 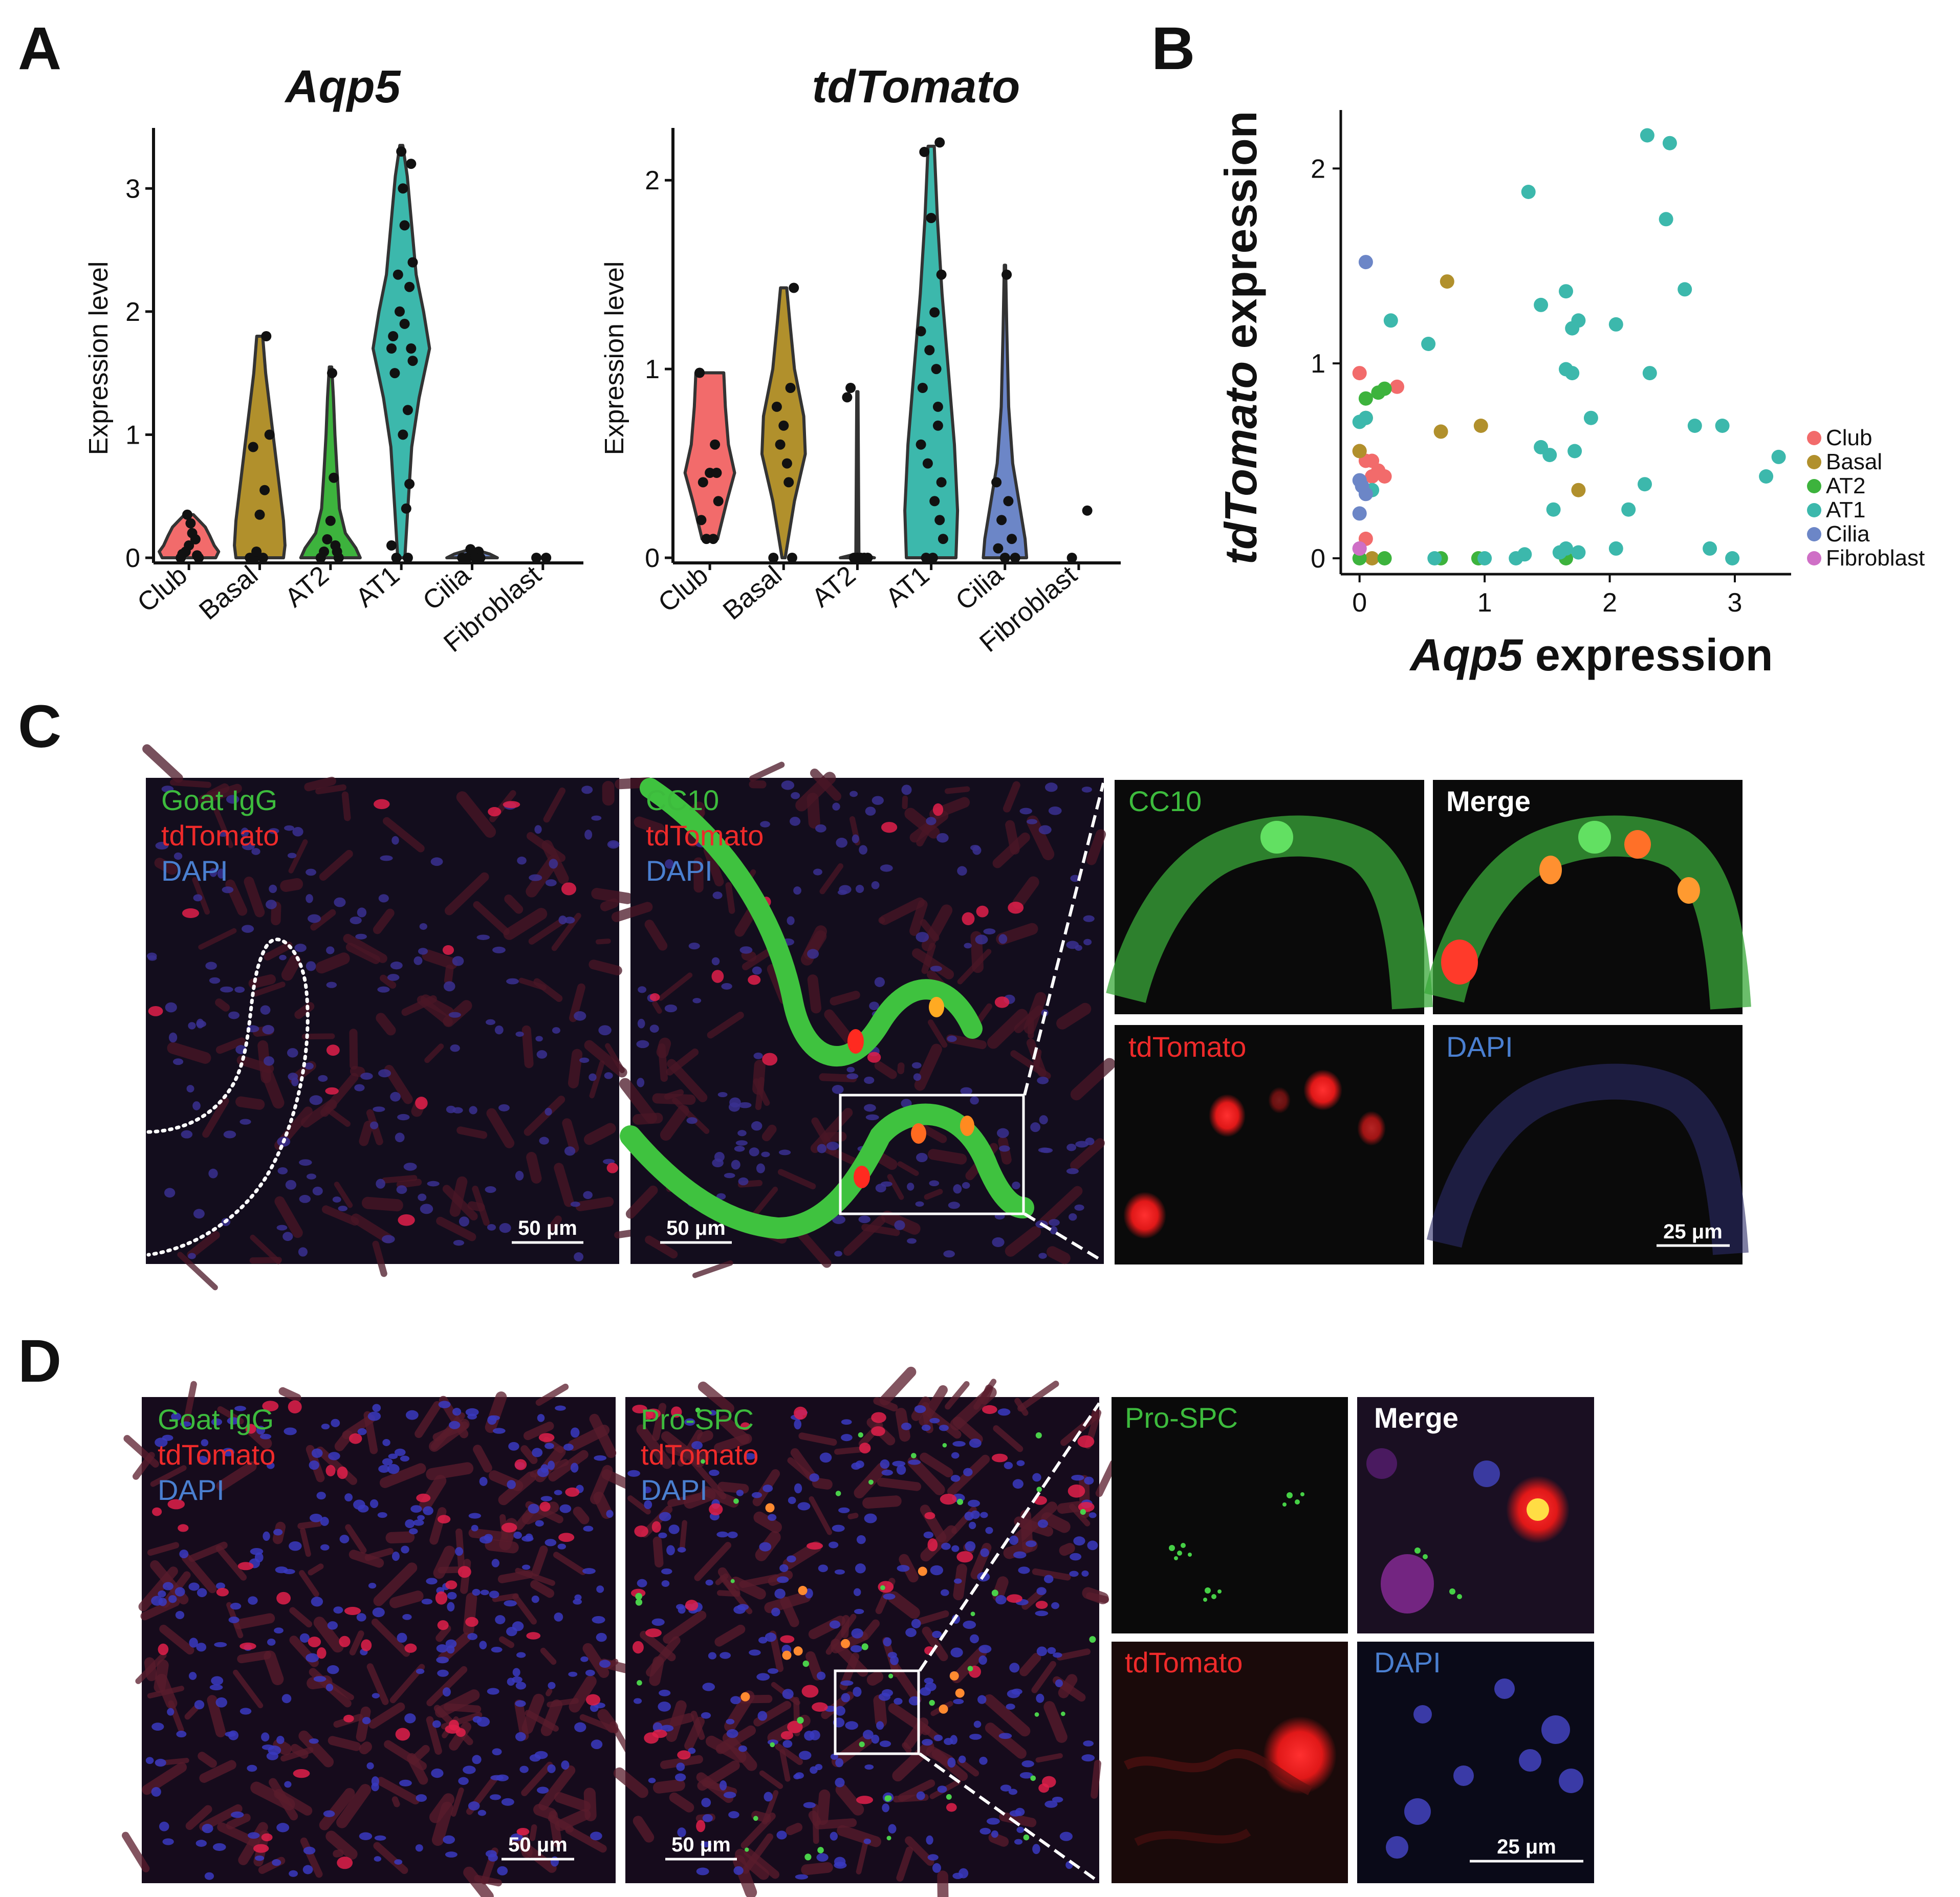 What do you see at coordinates (39, 49) in the screenshot?
I see `panel-letter-a: A` at bounding box center [39, 49].